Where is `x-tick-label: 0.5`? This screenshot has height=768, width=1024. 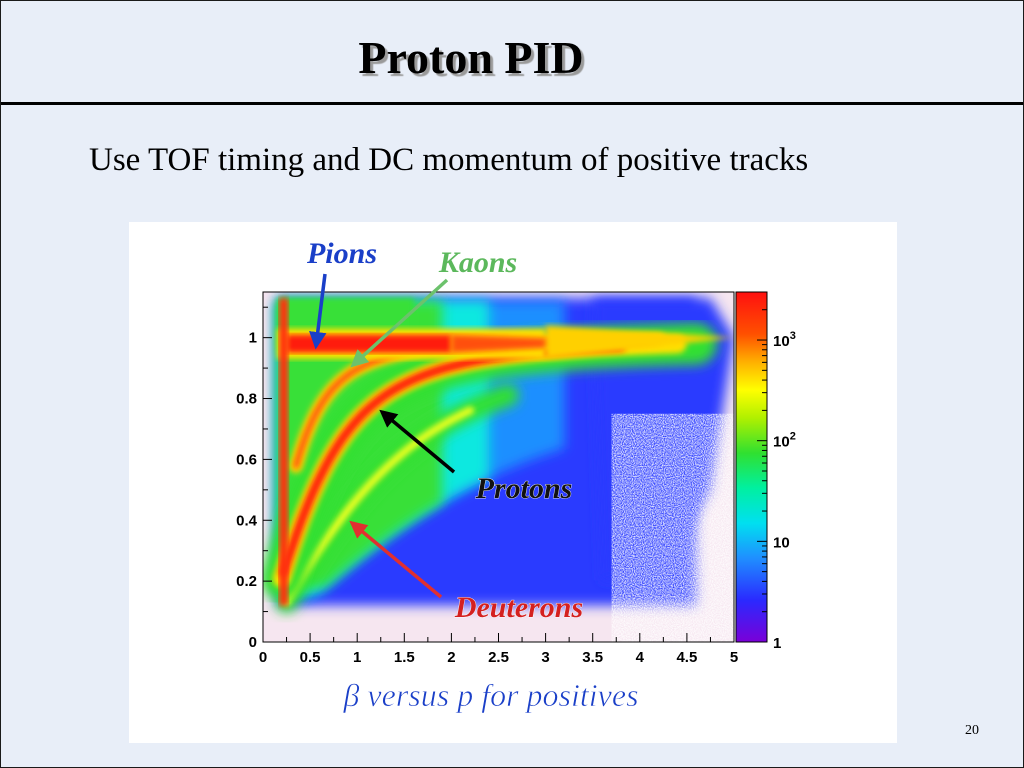
x-tick-label: 0.5 is located at coordinates (310, 657).